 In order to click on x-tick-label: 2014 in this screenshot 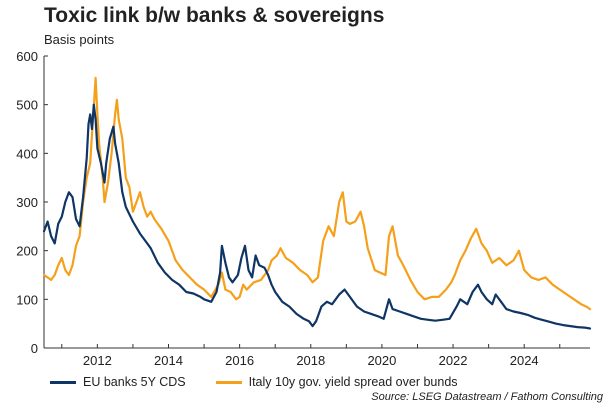, I will do `click(168, 360)`.